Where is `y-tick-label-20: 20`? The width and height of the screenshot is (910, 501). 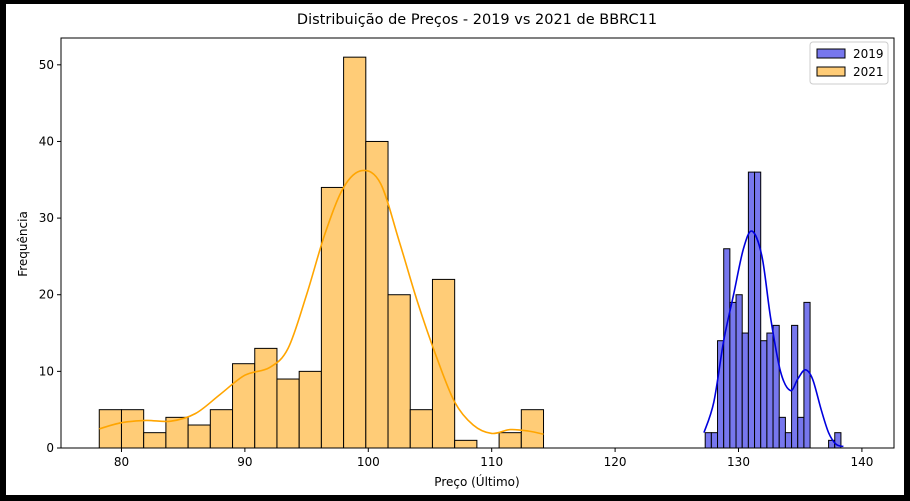 y-tick-label-20: 20 is located at coordinates (46, 295).